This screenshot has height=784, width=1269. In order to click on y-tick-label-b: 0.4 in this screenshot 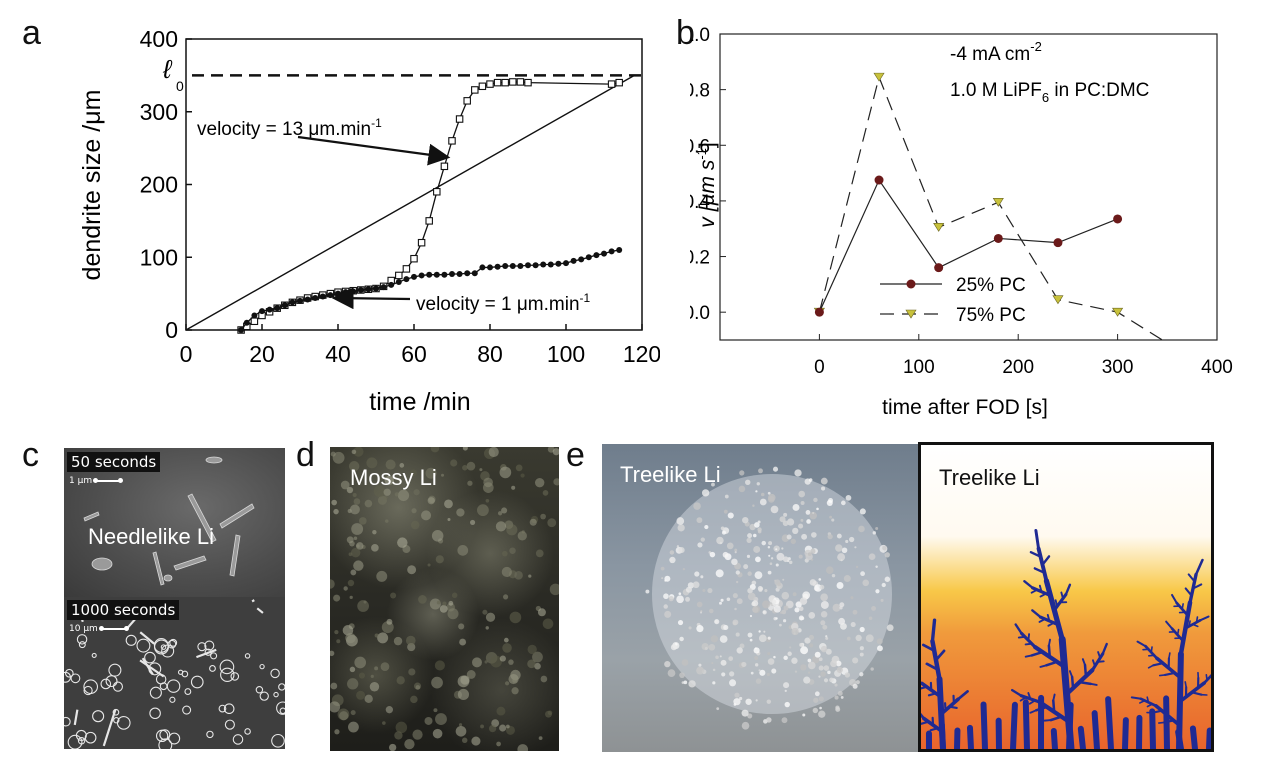, I will do `click(700, 202)`.